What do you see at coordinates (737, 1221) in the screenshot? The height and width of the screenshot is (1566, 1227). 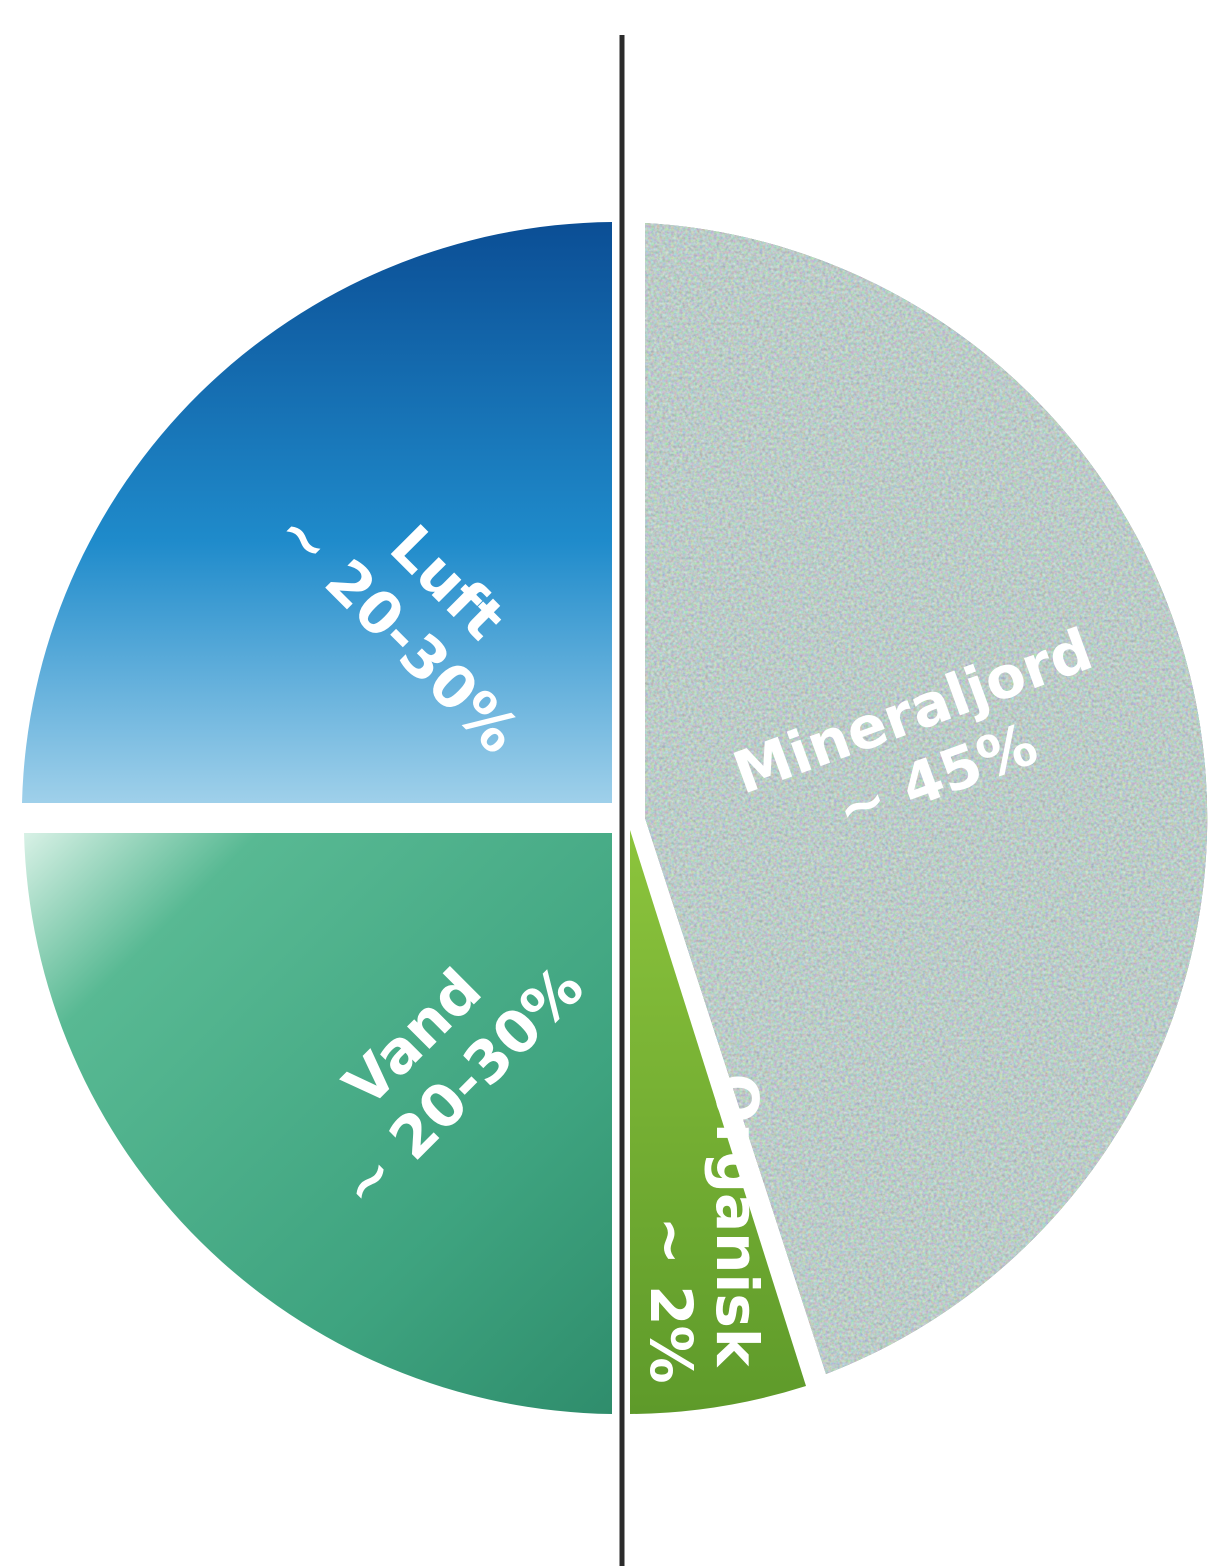 I see `segment-name: Organisk` at bounding box center [737, 1221].